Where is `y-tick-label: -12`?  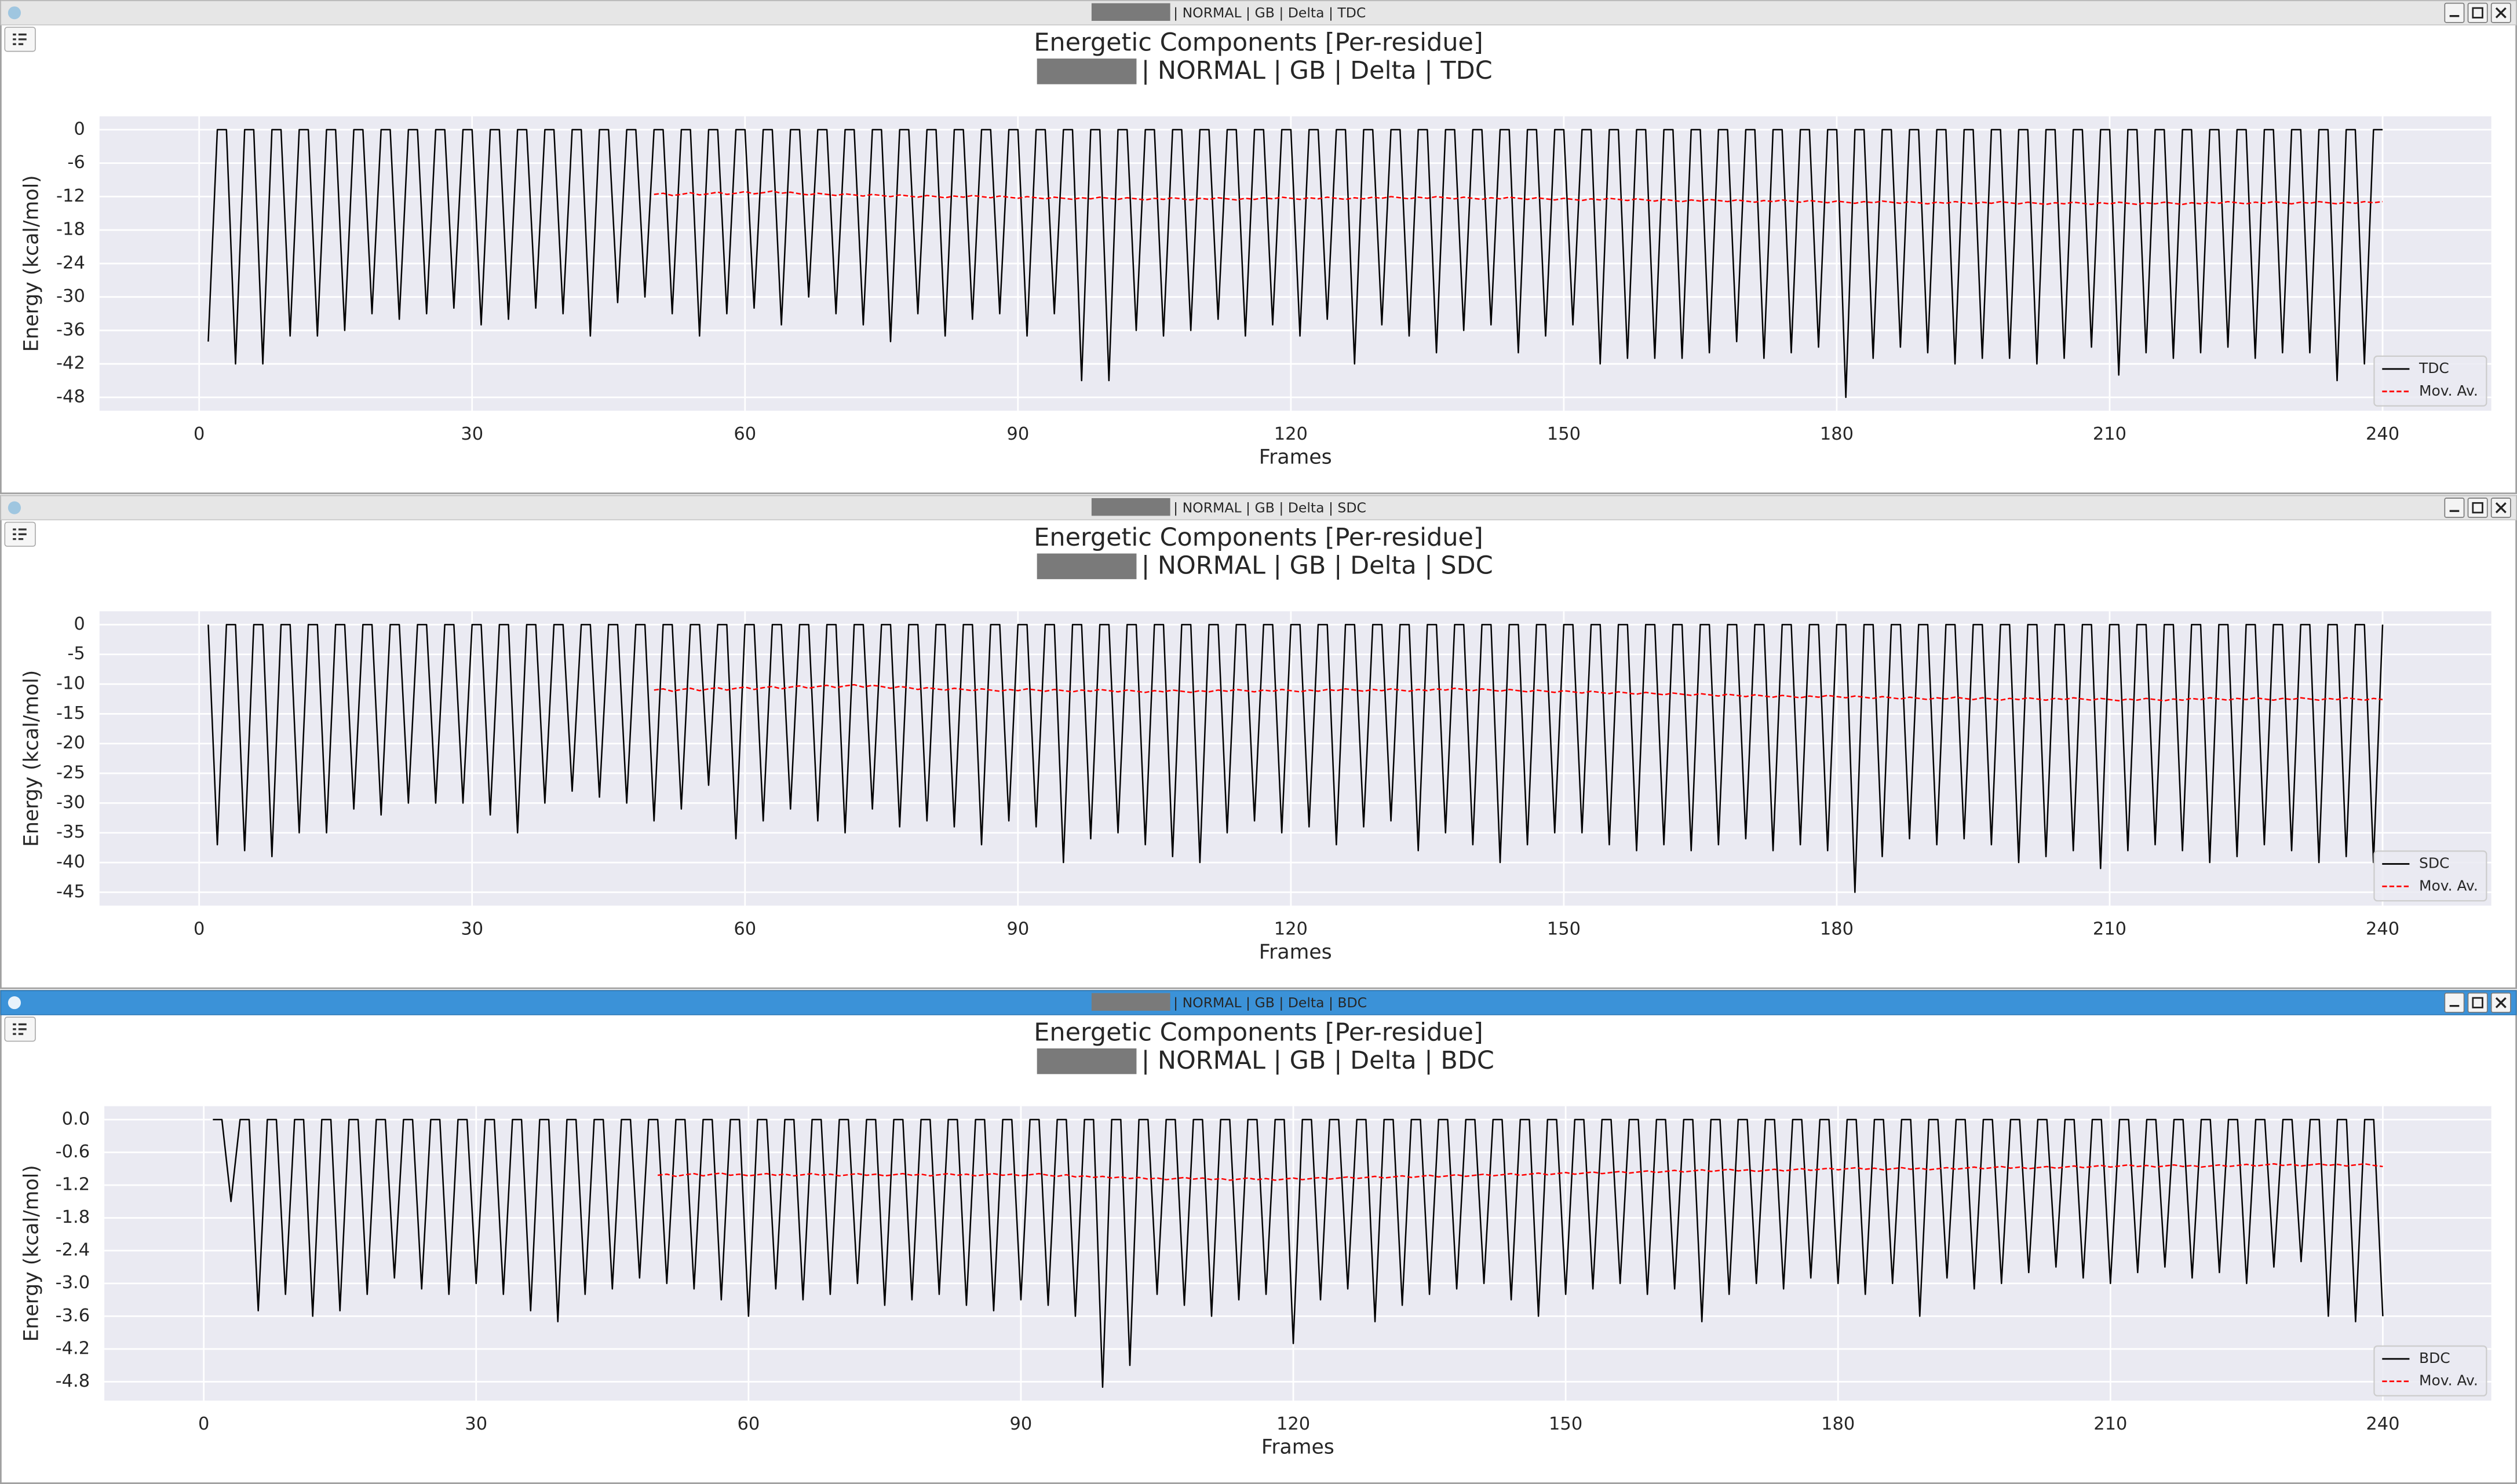
y-tick-label: -12 is located at coordinates (70, 196).